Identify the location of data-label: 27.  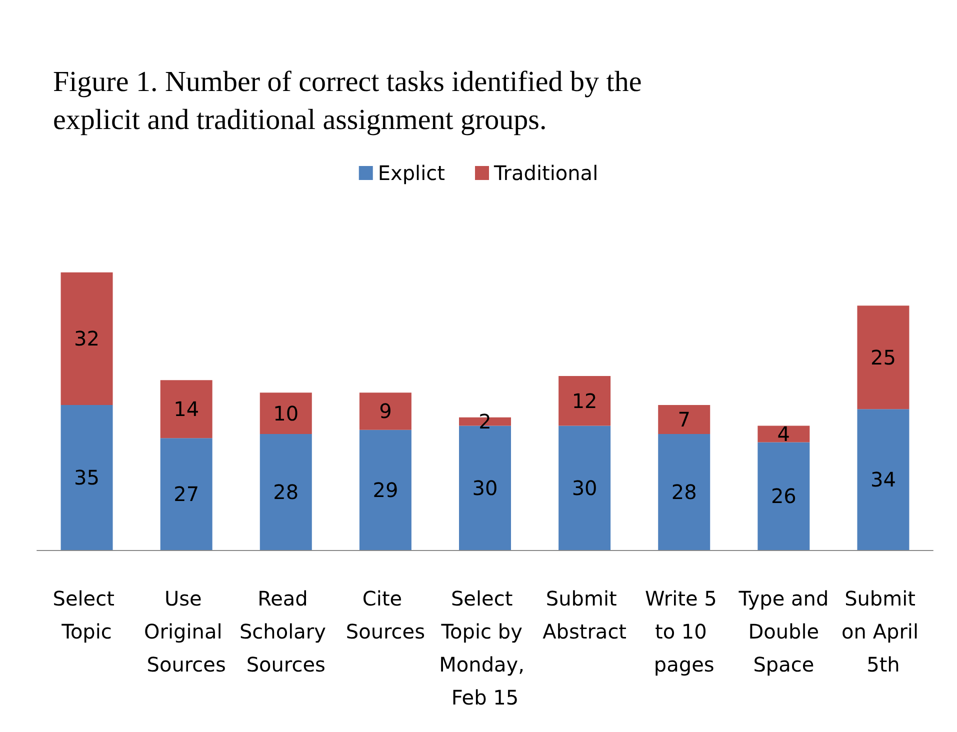
(187, 494).